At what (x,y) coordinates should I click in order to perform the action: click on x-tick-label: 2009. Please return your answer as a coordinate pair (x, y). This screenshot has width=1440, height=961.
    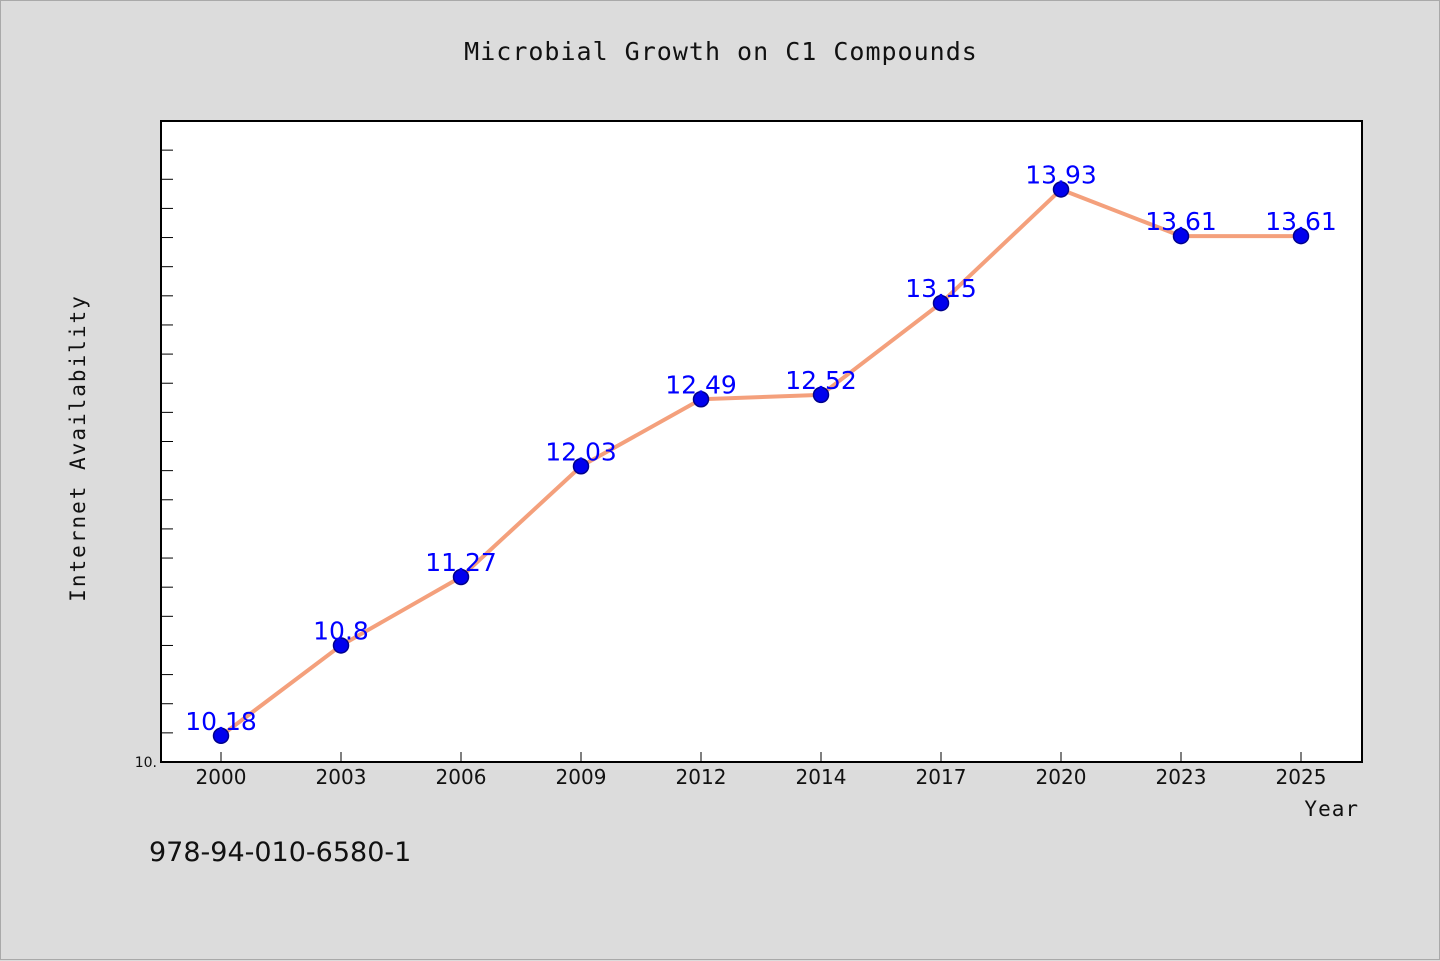
    Looking at the image, I should click on (581, 777).